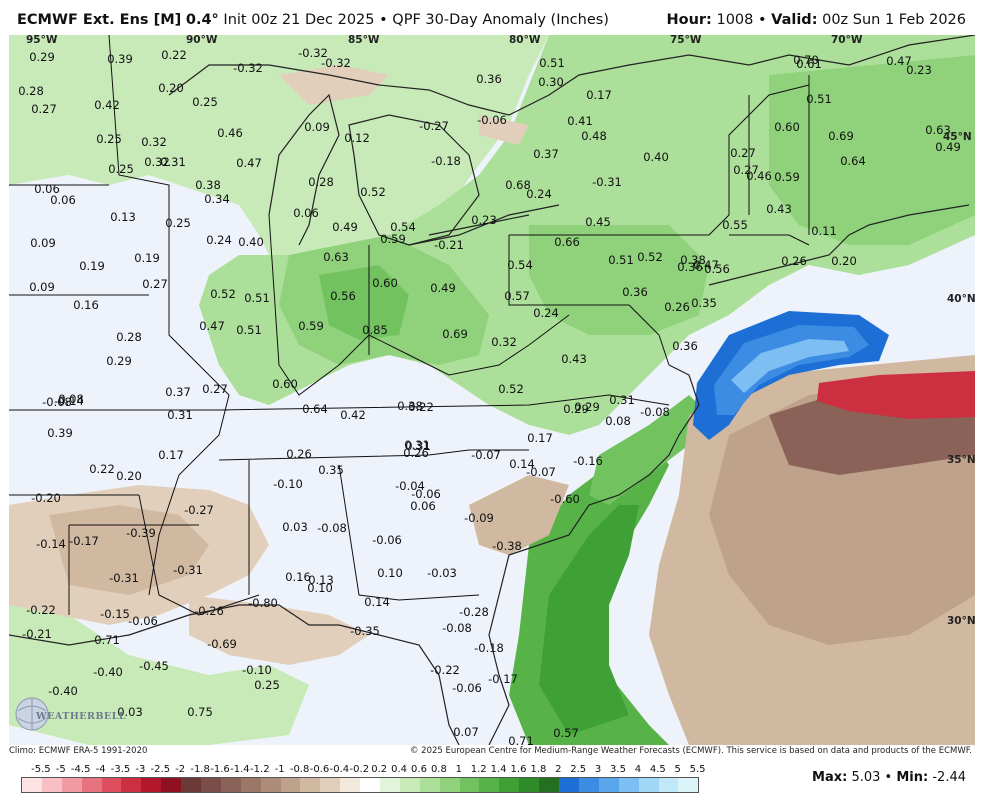 The image size is (984, 808). What do you see at coordinates (220, 769) in the screenshot?
I see `colorbar-tick-label: -1.6` at bounding box center [220, 769].